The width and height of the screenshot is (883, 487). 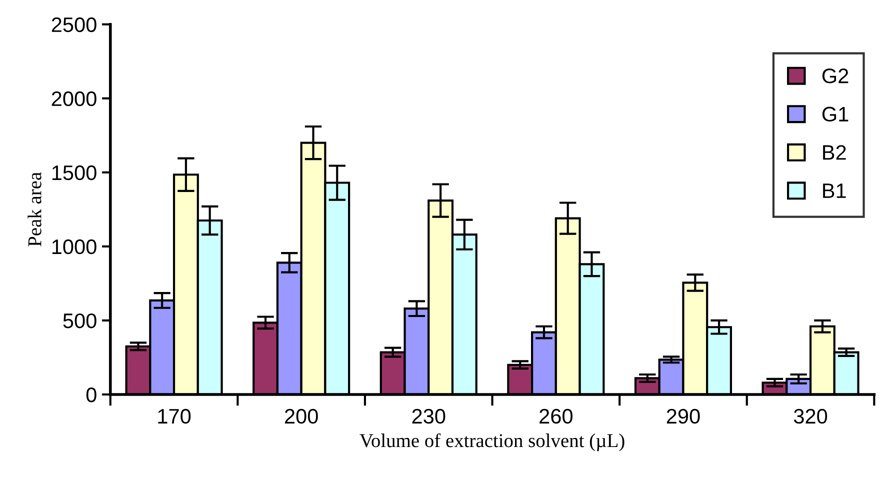 What do you see at coordinates (429, 416) in the screenshot?
I see `x-tick-label: 230` at bounding box center [429, 416].